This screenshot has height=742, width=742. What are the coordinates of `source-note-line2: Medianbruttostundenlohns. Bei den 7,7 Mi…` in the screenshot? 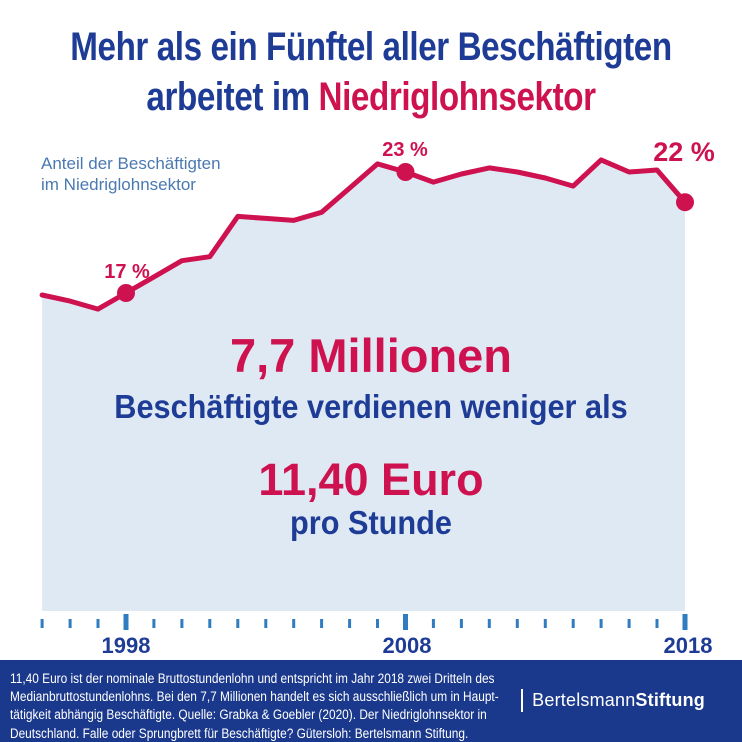 It's located at (254, 697).